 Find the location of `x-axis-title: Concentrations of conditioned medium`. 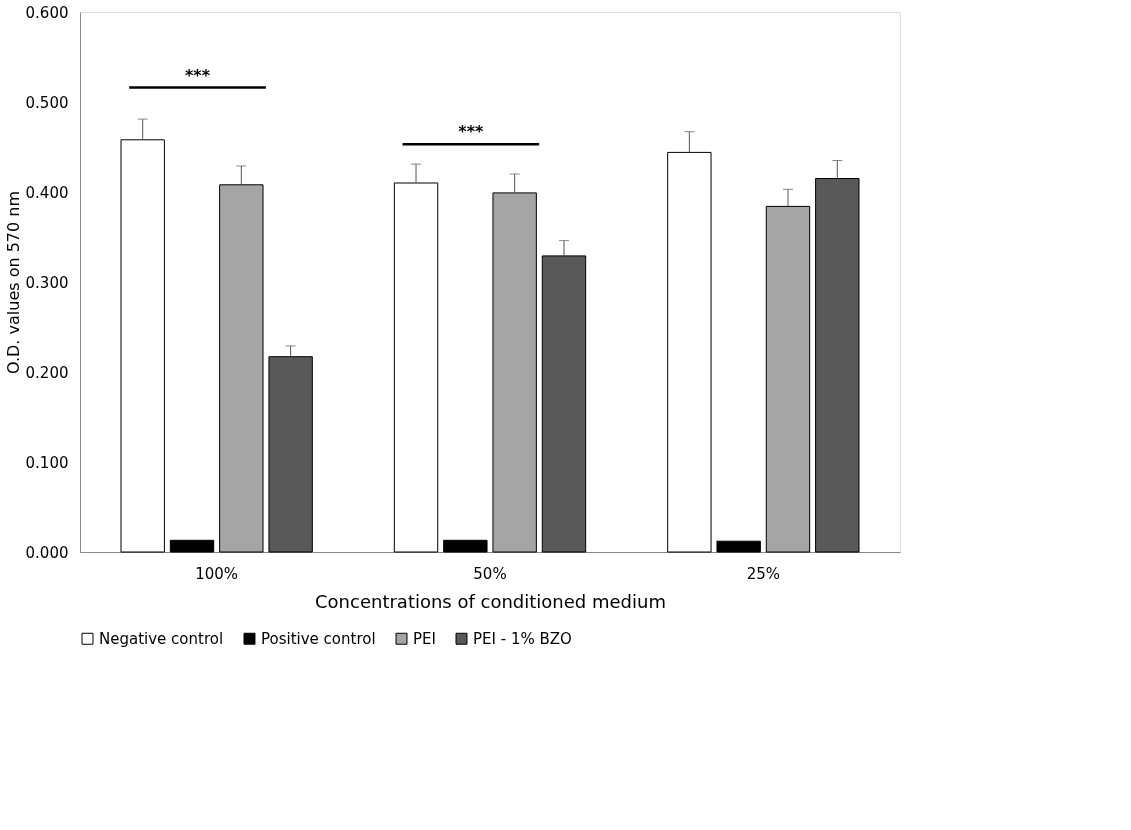

x-axis-title: Concentrations of conditioned medium is located at coordinates (490, 601).